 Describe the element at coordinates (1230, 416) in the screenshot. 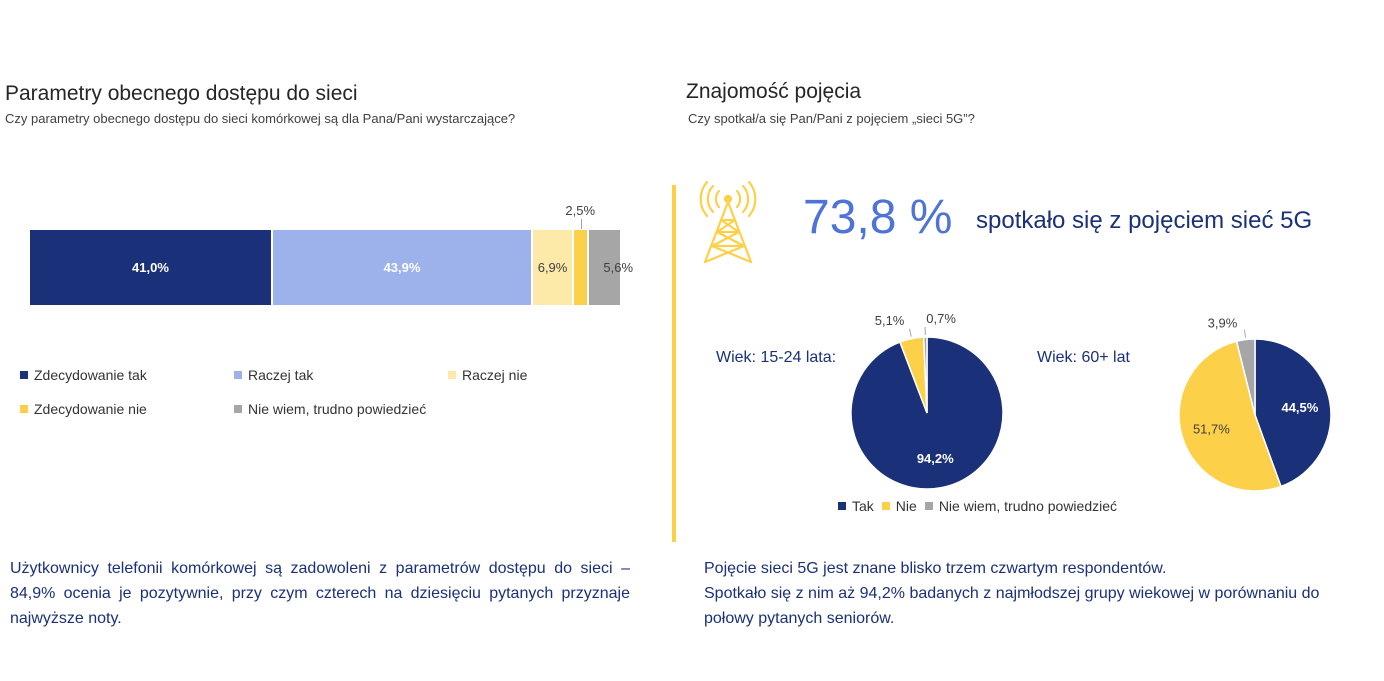

I see `pie2-slice-nie` at that location.